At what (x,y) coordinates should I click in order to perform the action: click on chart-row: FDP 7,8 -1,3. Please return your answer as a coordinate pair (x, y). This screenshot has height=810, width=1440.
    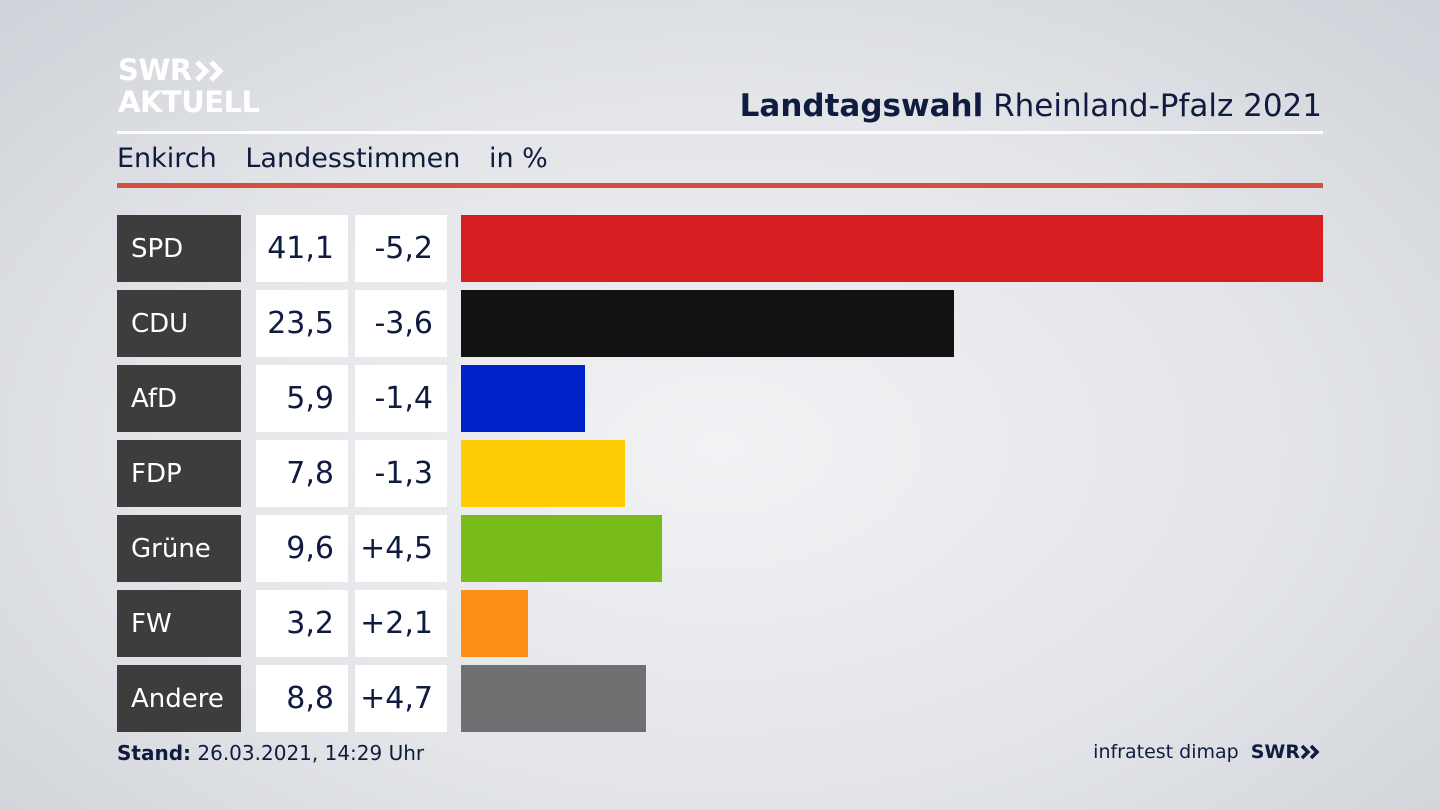
    Looking at the image, I should click on (720, 473).